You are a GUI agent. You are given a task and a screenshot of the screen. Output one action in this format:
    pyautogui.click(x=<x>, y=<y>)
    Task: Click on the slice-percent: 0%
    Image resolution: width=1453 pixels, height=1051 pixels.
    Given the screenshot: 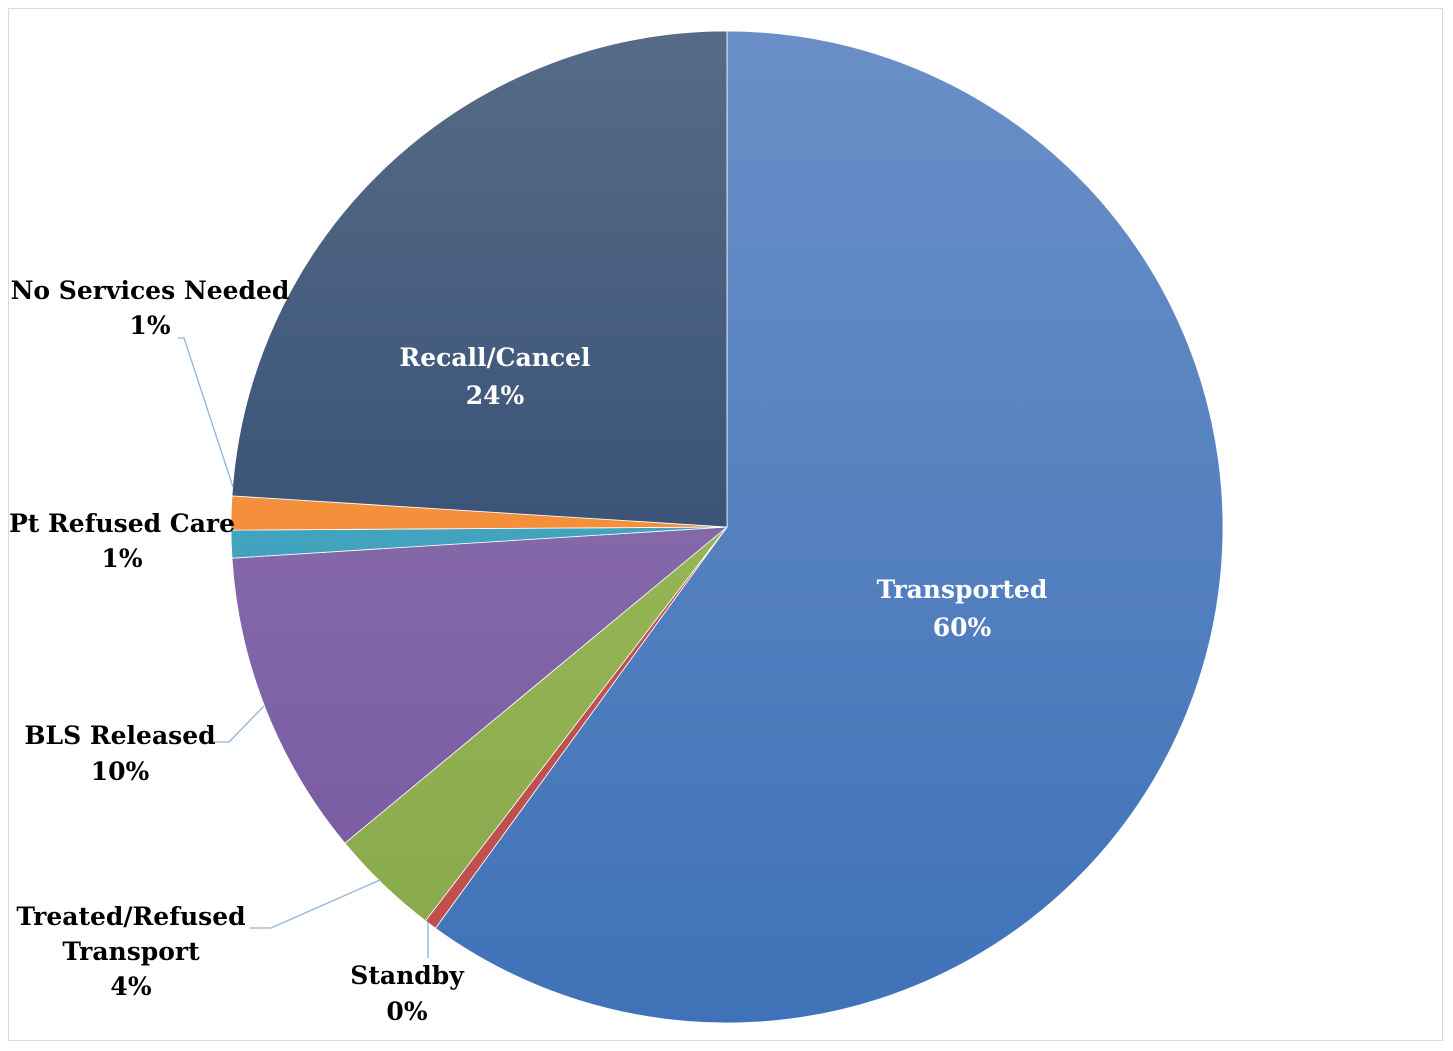 What is the action you would take?
    pyautogui.click(x=406, y=1011)
    